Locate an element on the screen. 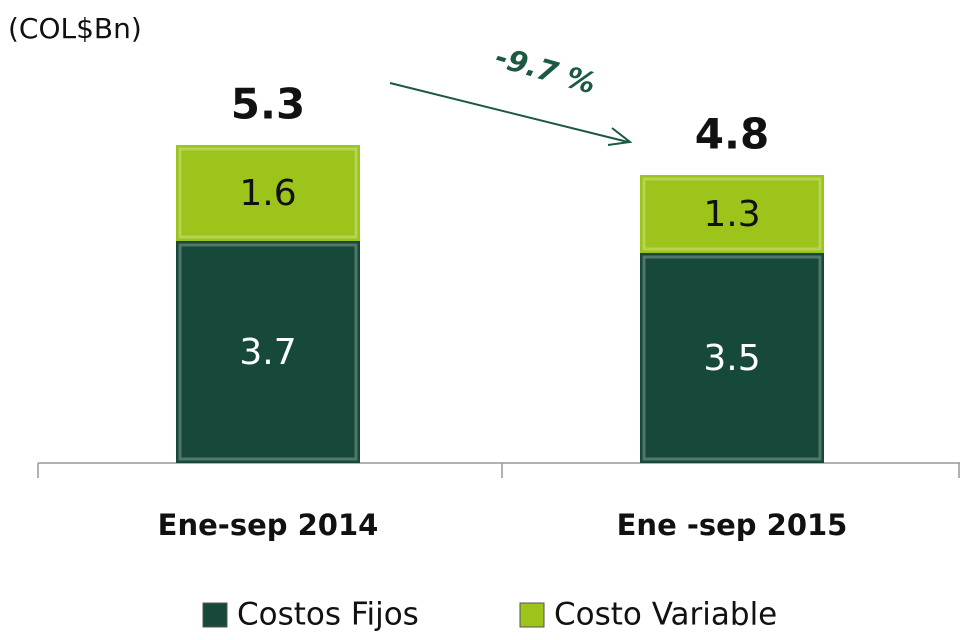 This screenshot has height=640, width=960. x-tick-label: Ene-sep 2014 is located at coordinates (268, 525).